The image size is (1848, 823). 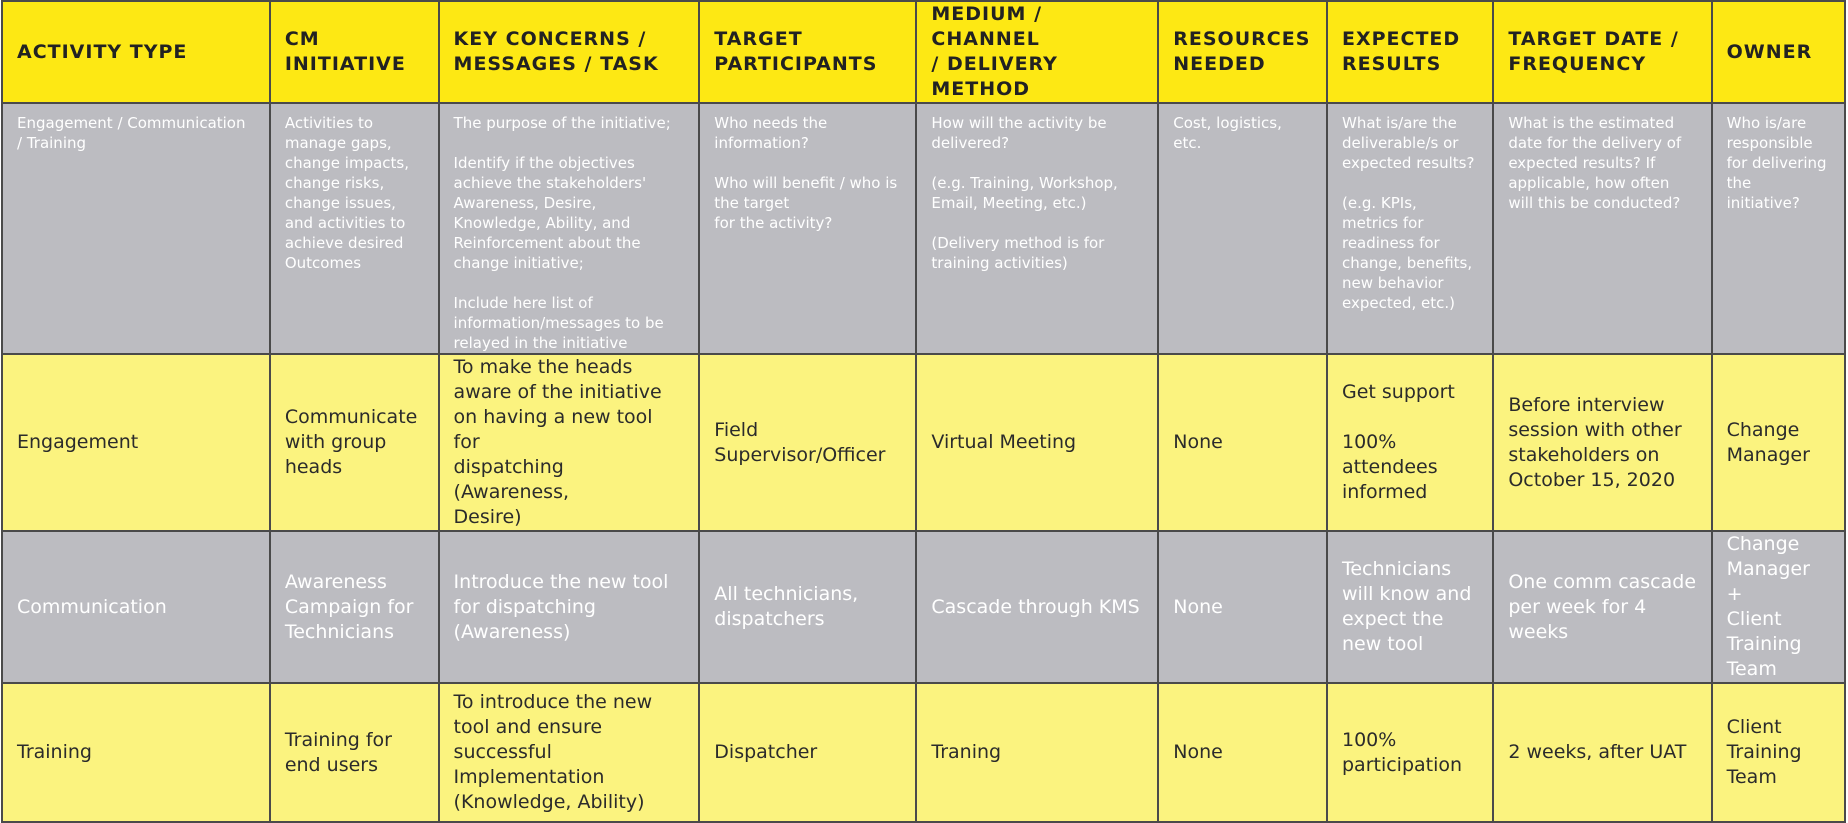 I want to click on header-target-participants: TARGET PARTICIPANTS, so click(x=808, y=52).